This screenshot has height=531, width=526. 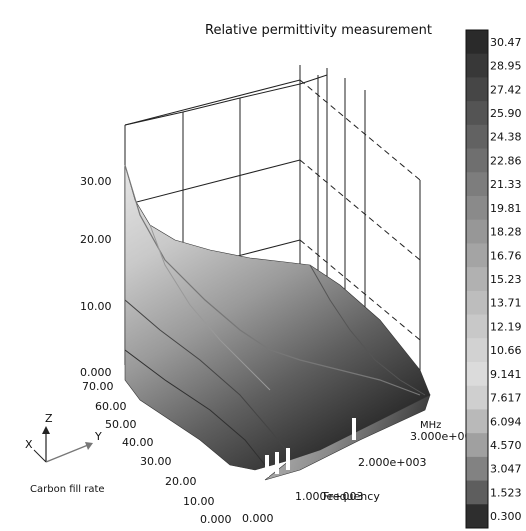 I want to click on colorbar-frame, so click(x=477, y=279).